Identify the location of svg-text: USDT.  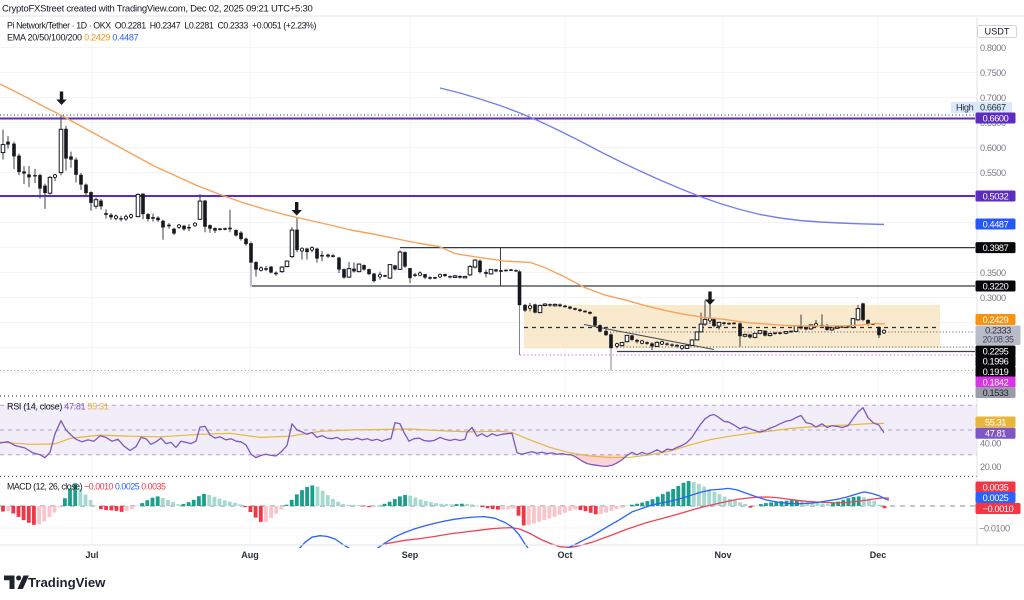
(996, 32).